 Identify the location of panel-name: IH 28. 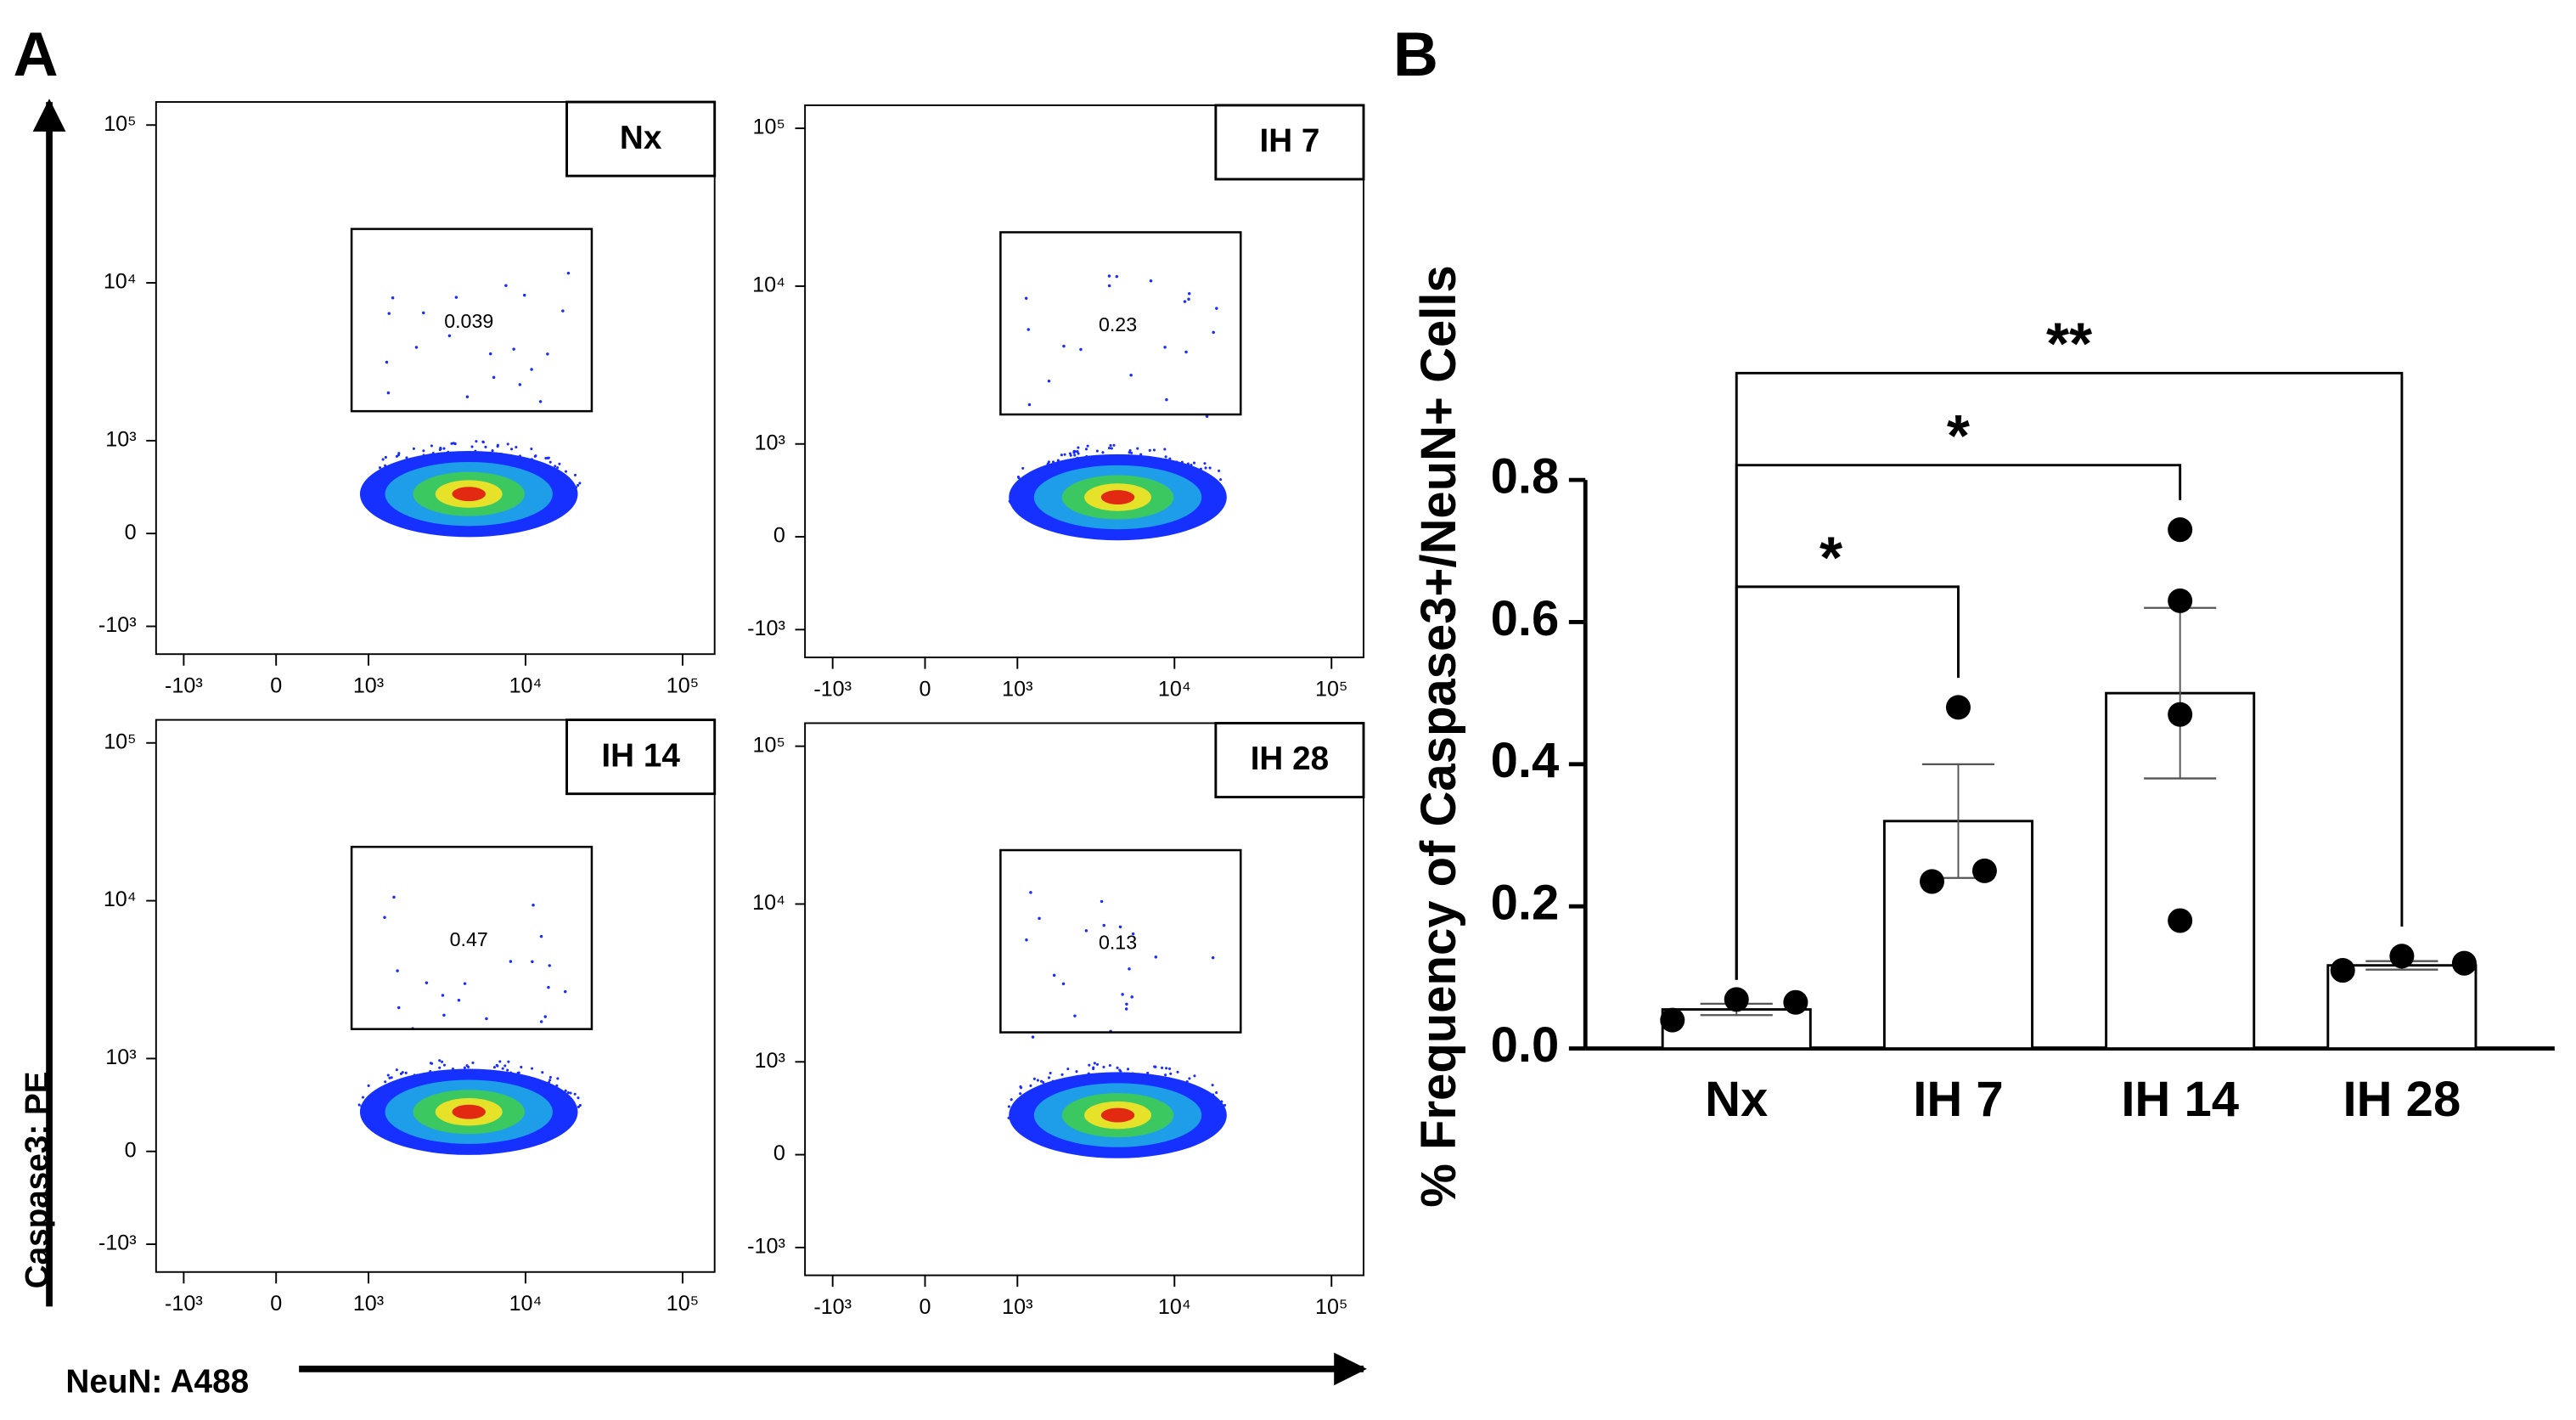
(1290, 759).